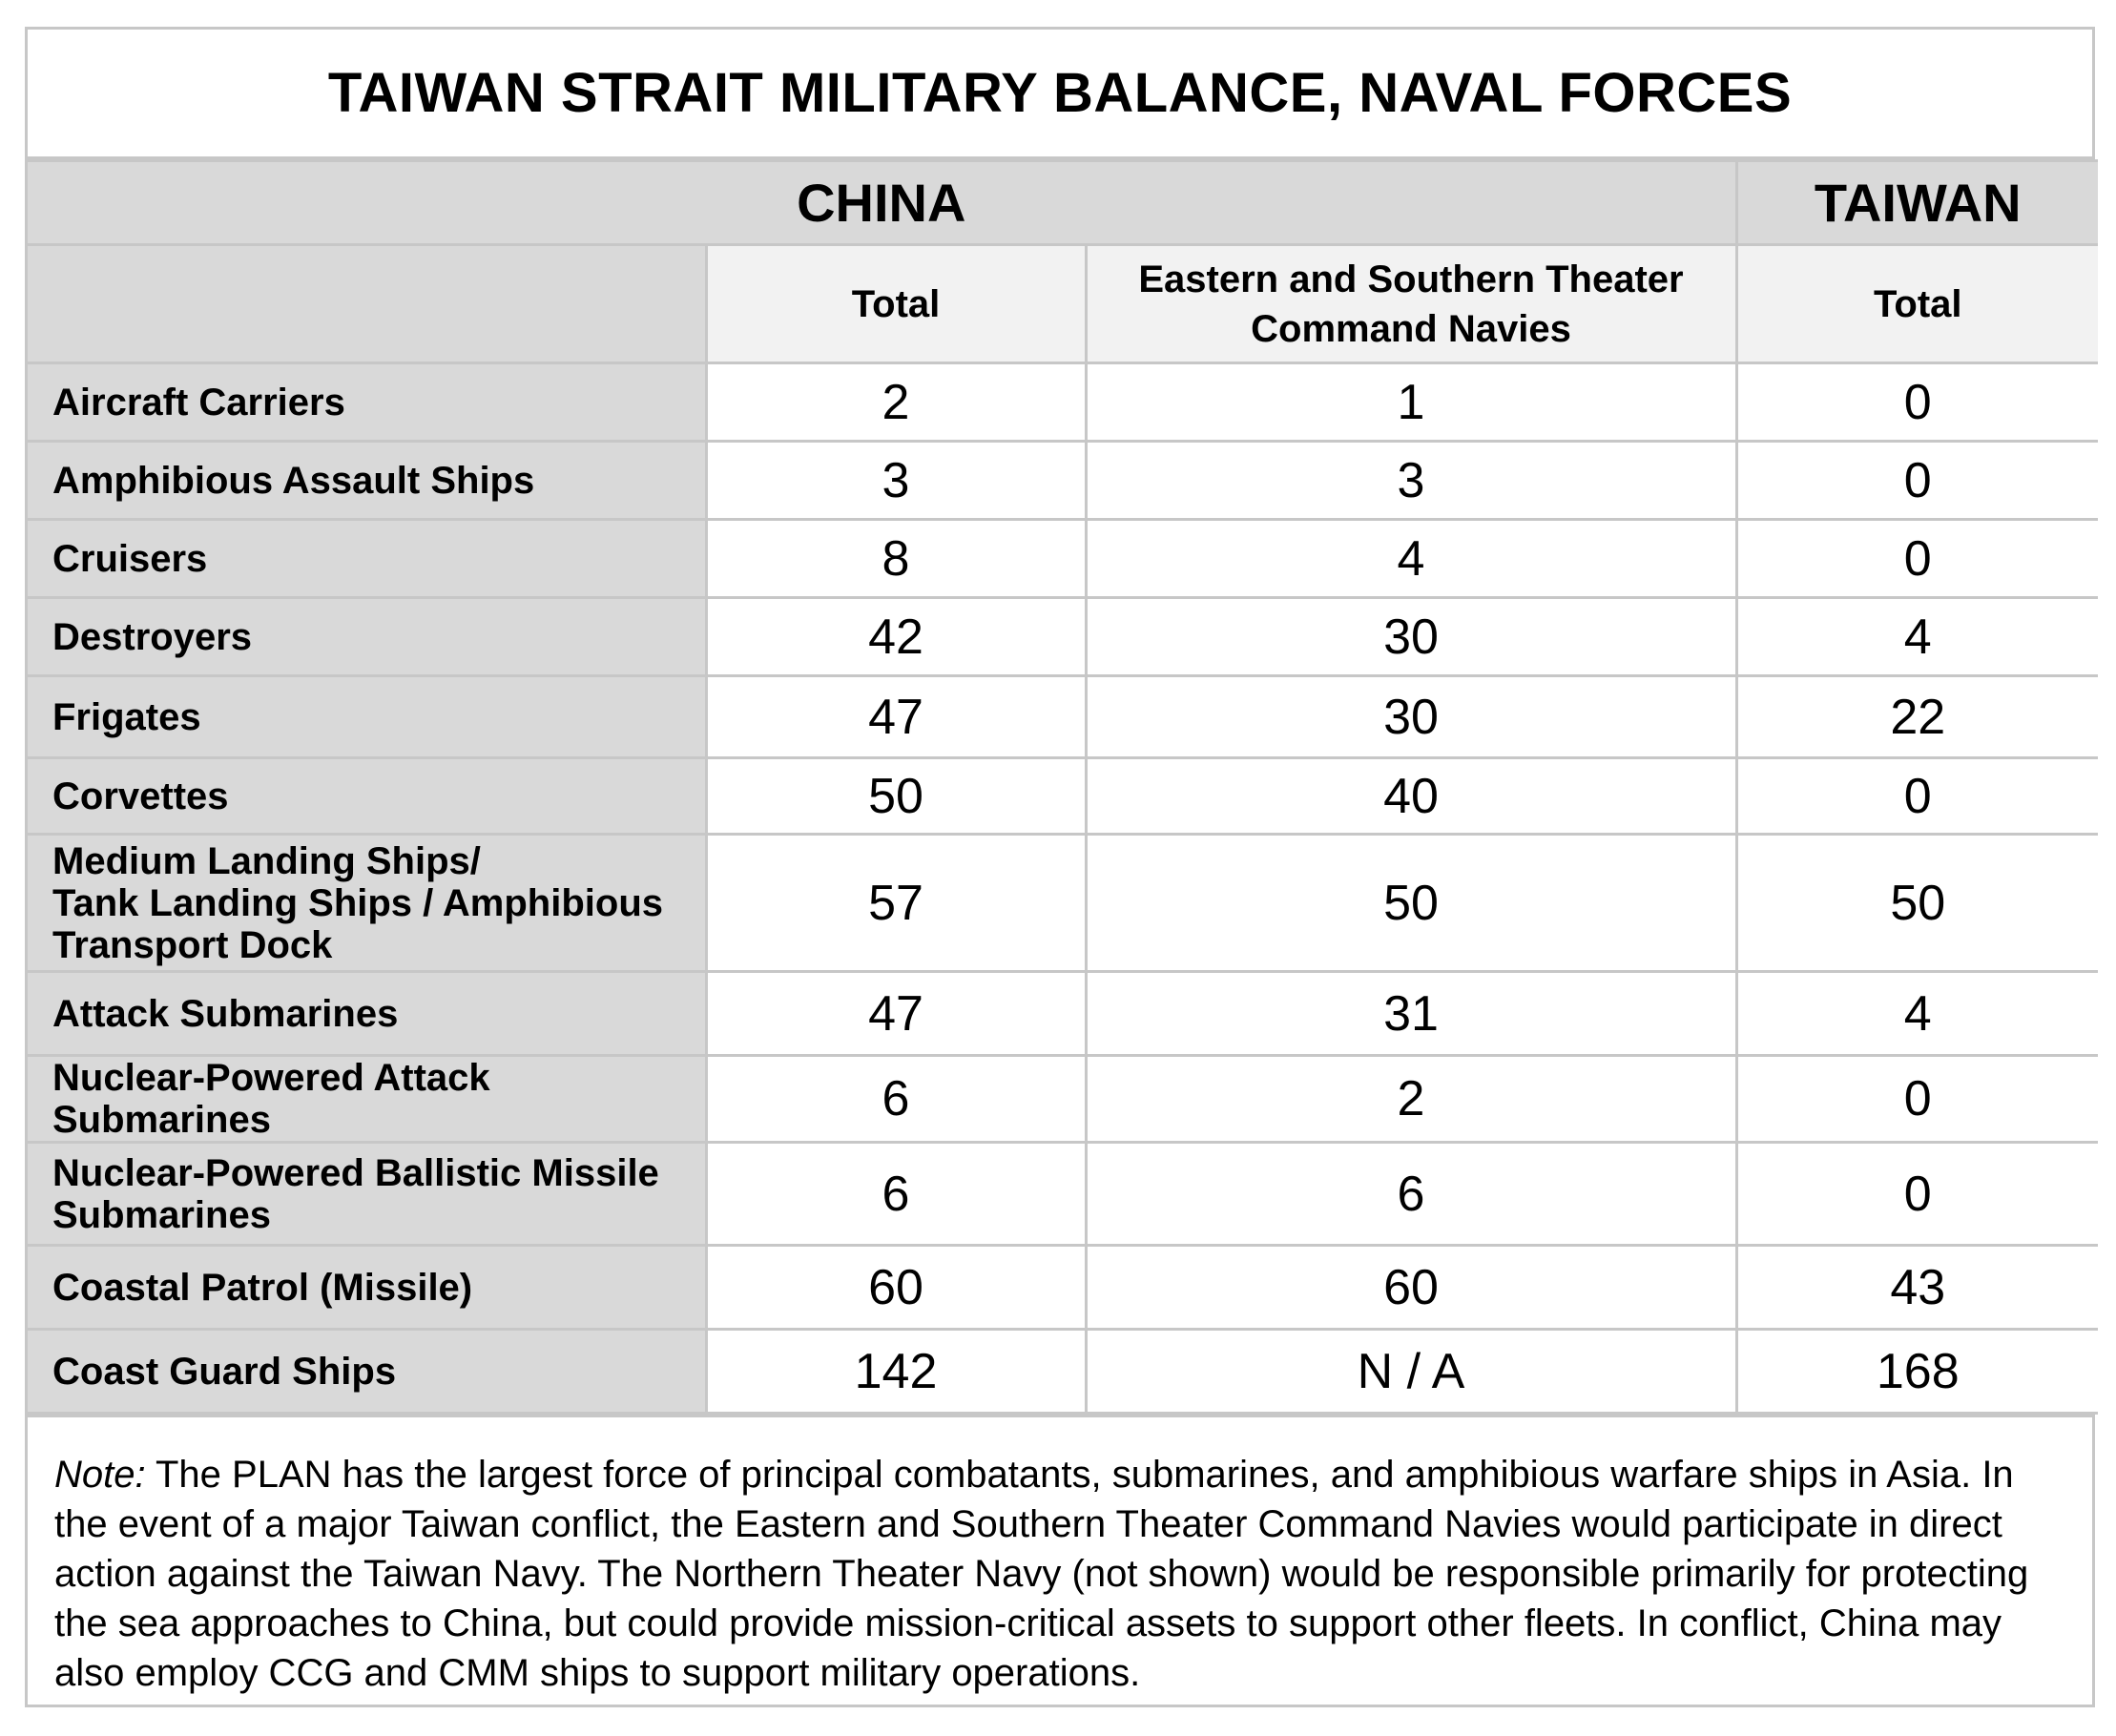  Describe the element at coordinates (1916, 303) in the screenshot. I see `taiwan-total-header: Total` at that location.